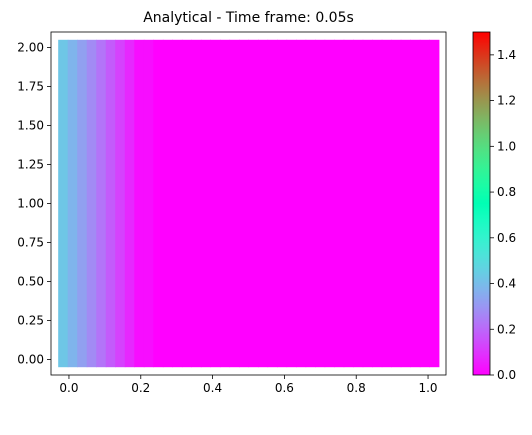 The height and width of the screenshot is (435, 532). I want to click on x-tick-label: 0.6, so click(284, 388).